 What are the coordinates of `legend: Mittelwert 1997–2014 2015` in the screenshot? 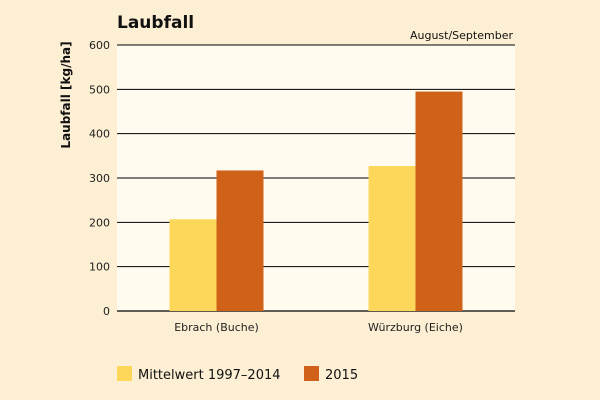 It's located at (237, 374).